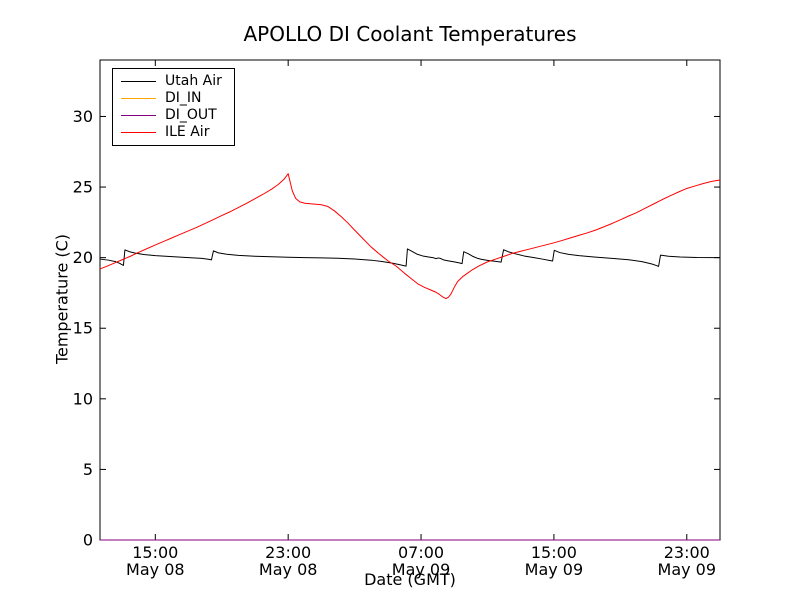 The width and height of the screenshot is (800, 600). I want to click on legend-item-di-out: DI_OUT, so click(171, 115).